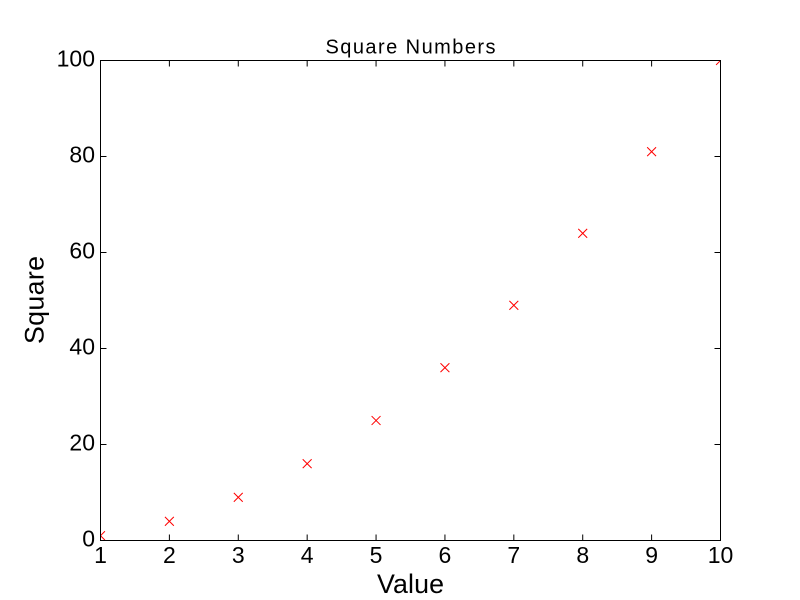 The width and height of the screenshot is (800, 600). I want to click on svg-text: 3, so click(238, 555).